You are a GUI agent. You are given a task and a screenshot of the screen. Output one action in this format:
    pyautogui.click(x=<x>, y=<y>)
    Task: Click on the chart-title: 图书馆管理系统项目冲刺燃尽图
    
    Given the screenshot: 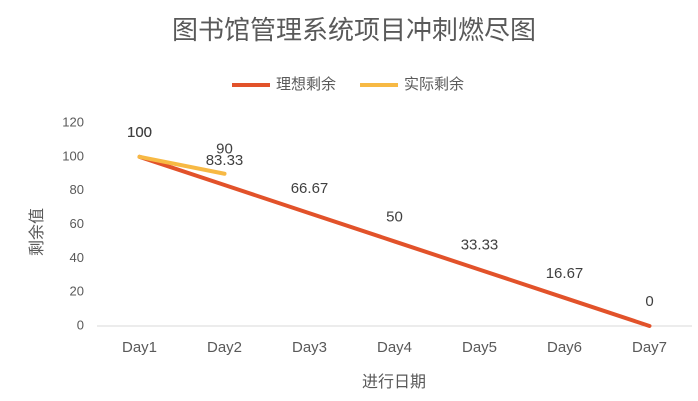 What is the action you would take?
    pyautogui.click(x=354, y=30)
    